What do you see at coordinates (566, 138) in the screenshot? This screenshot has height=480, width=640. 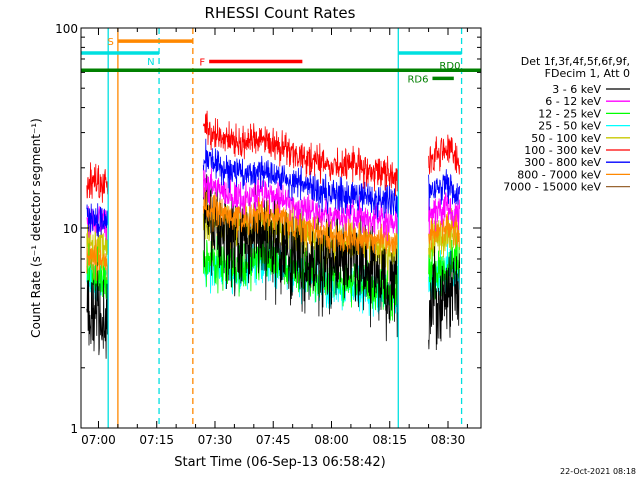 I see `legend-label: 50 - 100 keV` at bounding box center [566, 138].